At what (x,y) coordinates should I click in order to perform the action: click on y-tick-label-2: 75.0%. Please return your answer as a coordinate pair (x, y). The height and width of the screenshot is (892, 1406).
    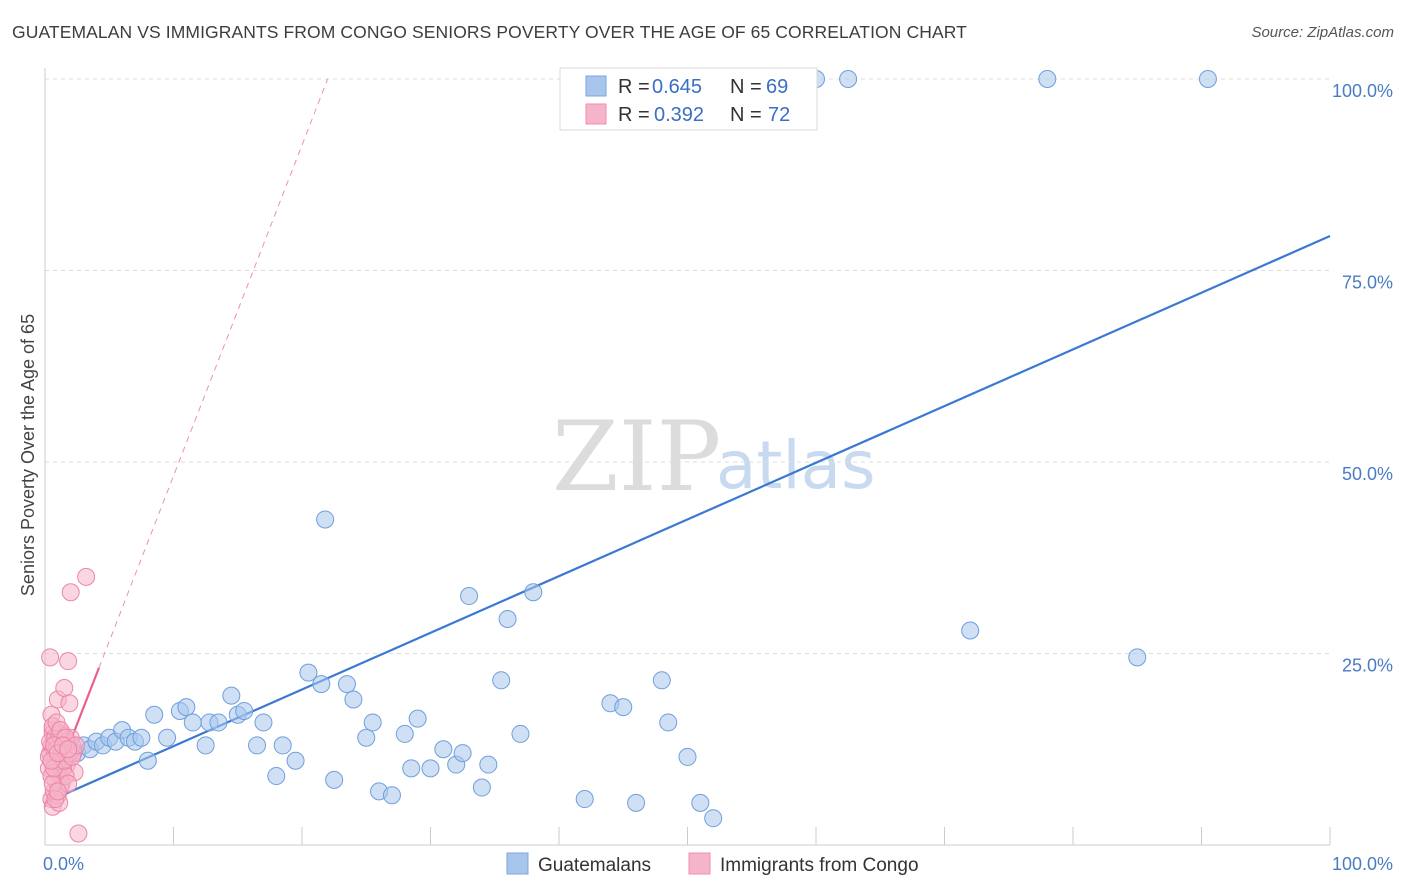
    Looking at the image, I should click on (1367, 283).